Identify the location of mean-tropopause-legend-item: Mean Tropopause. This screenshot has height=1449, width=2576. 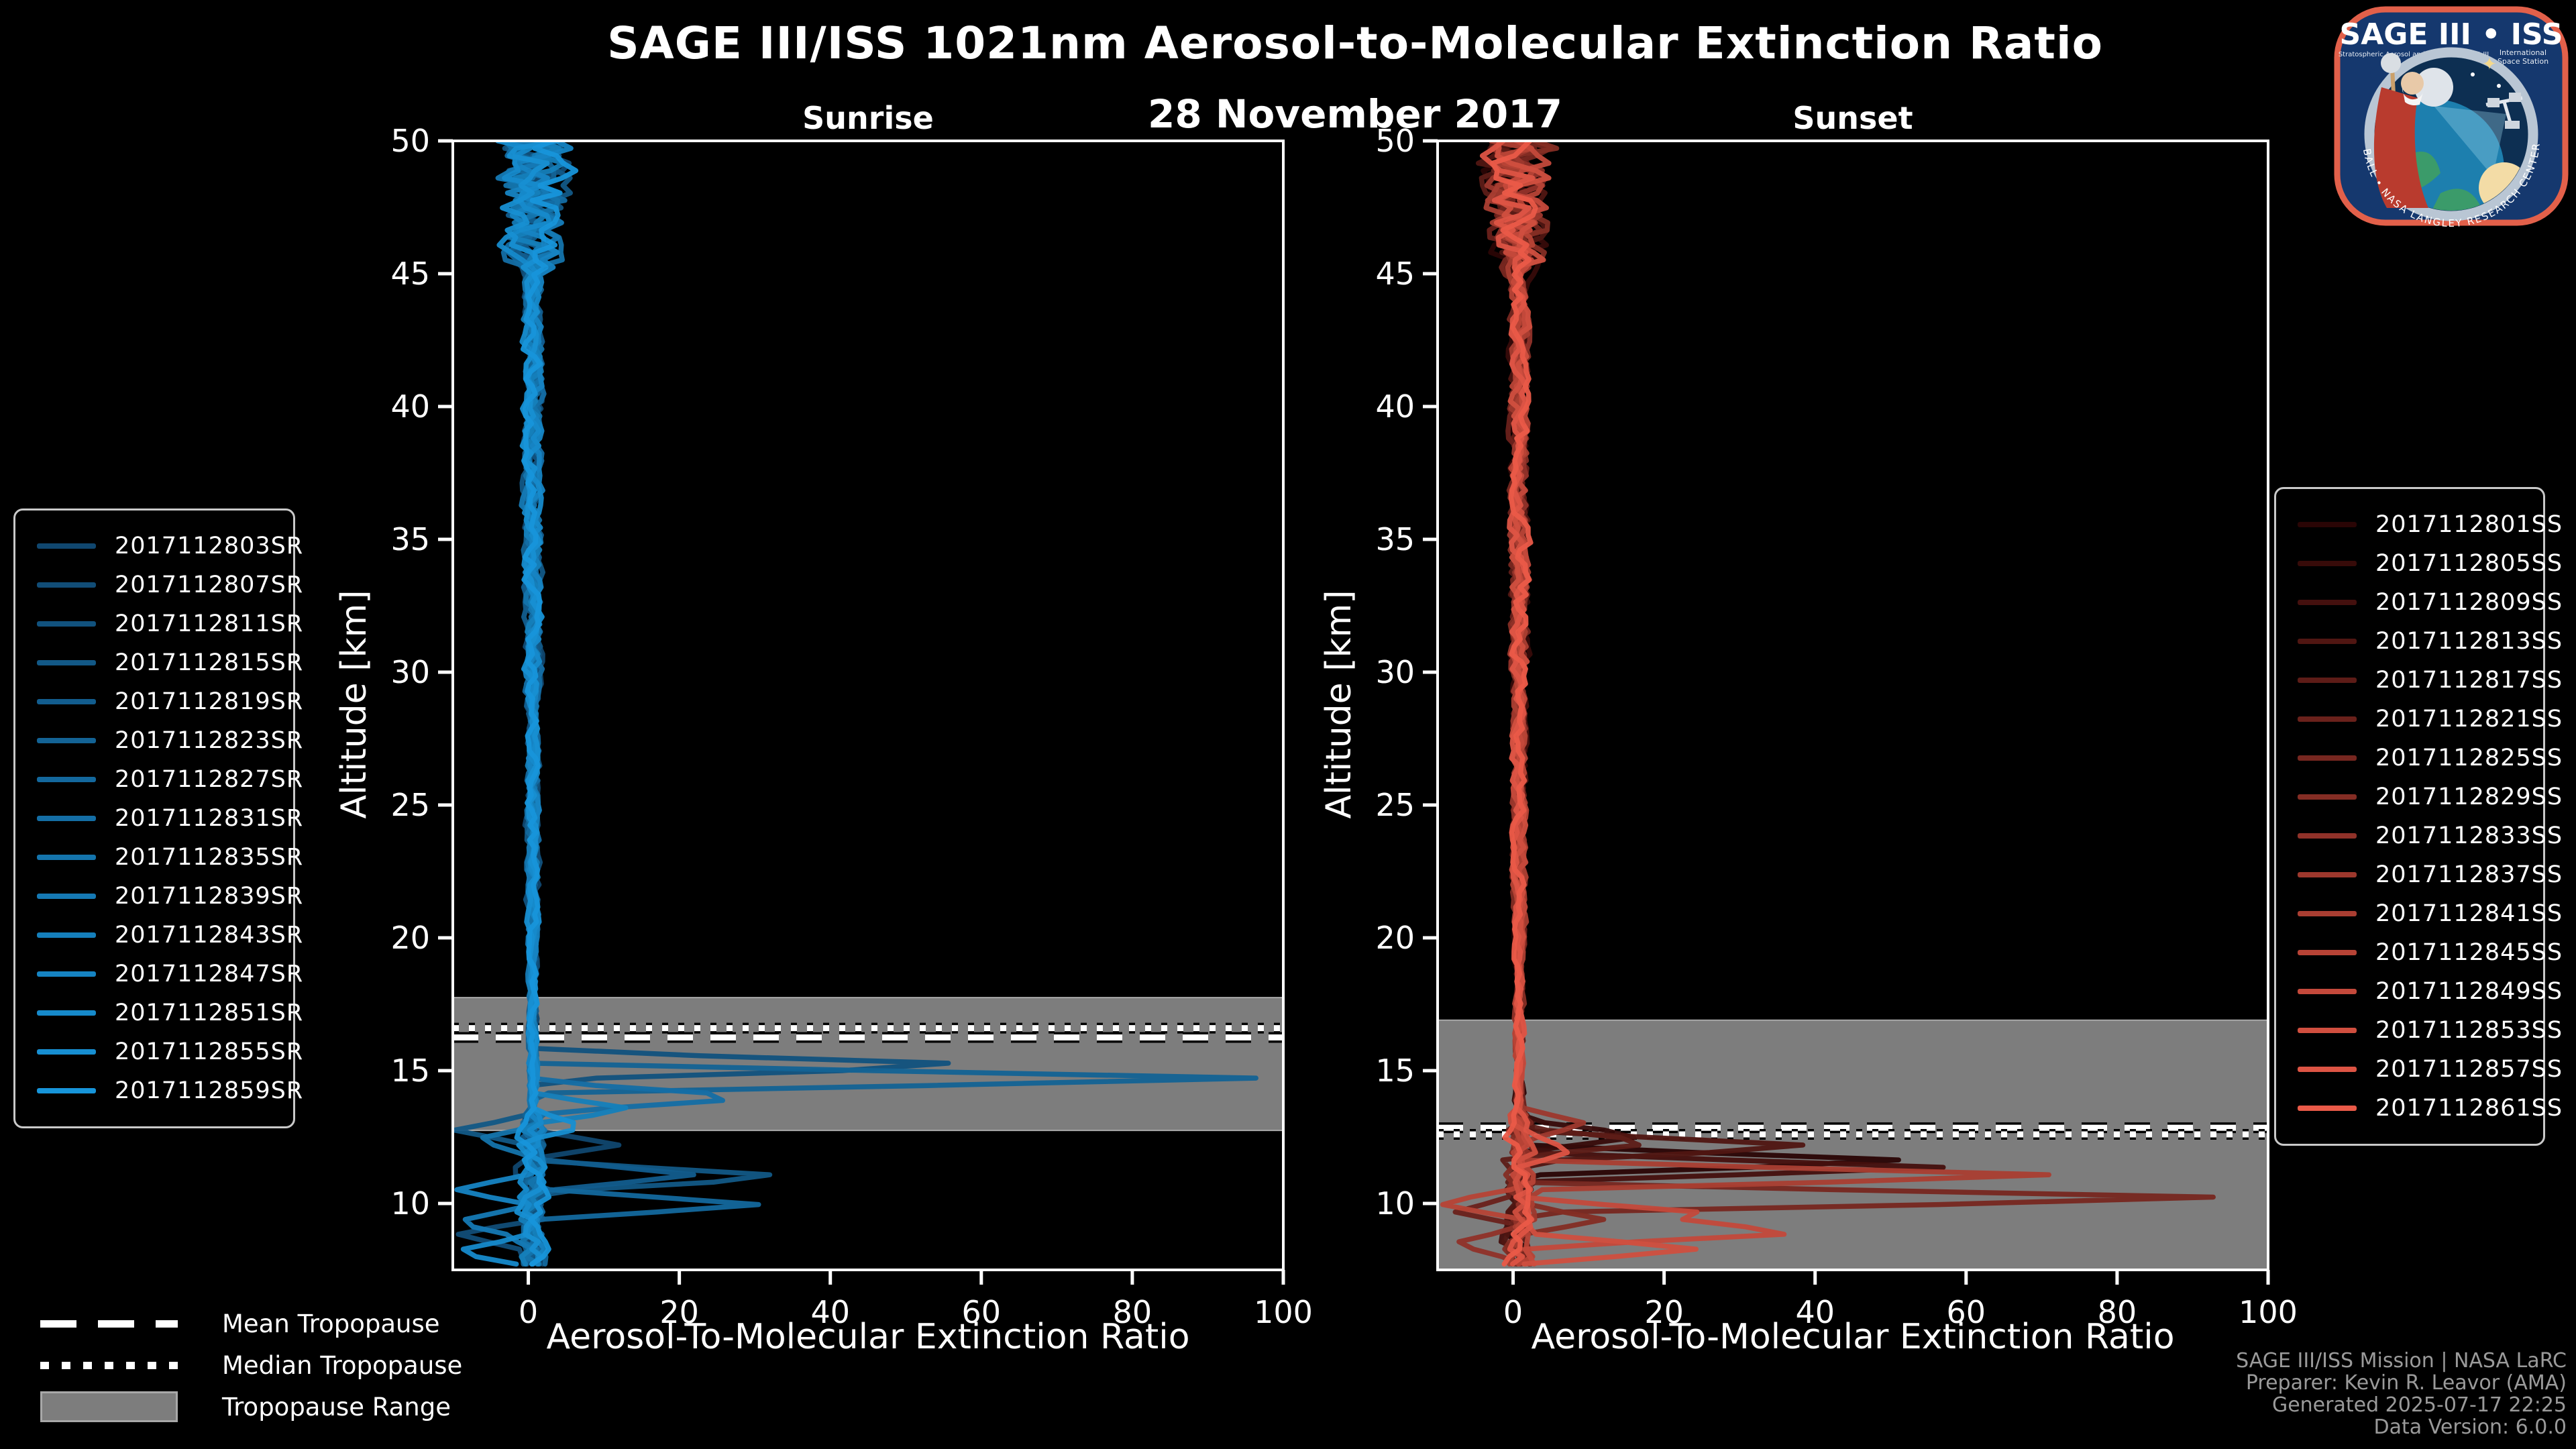
(251, 1323).